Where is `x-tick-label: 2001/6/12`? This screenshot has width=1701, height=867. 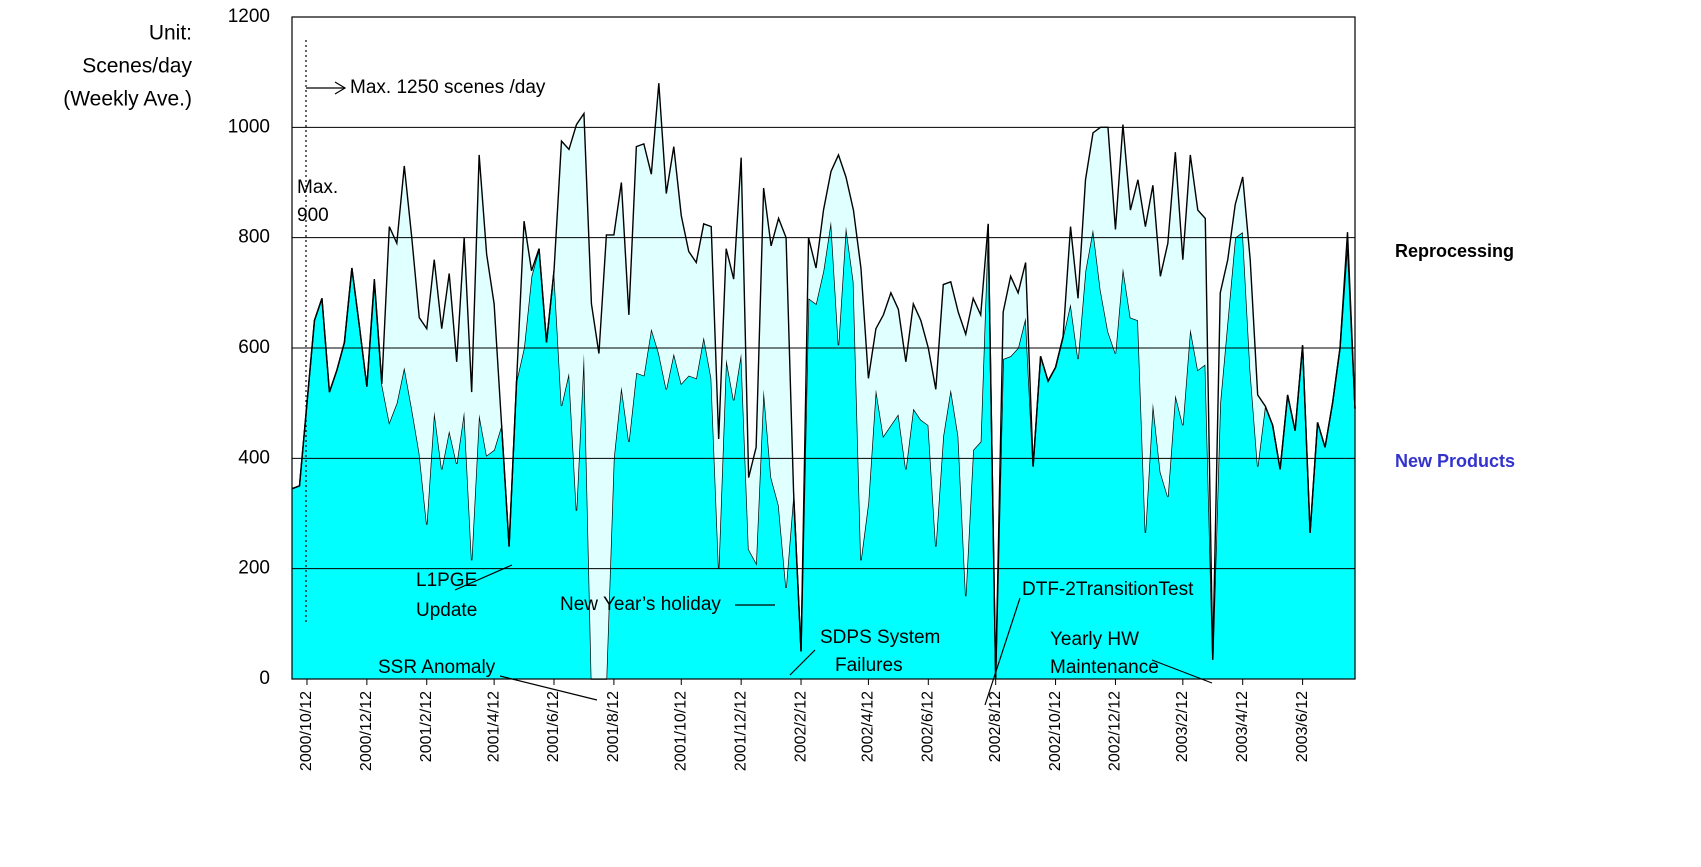
x-tick-label: 2001/6/12 is located at coordinates (553, 726).